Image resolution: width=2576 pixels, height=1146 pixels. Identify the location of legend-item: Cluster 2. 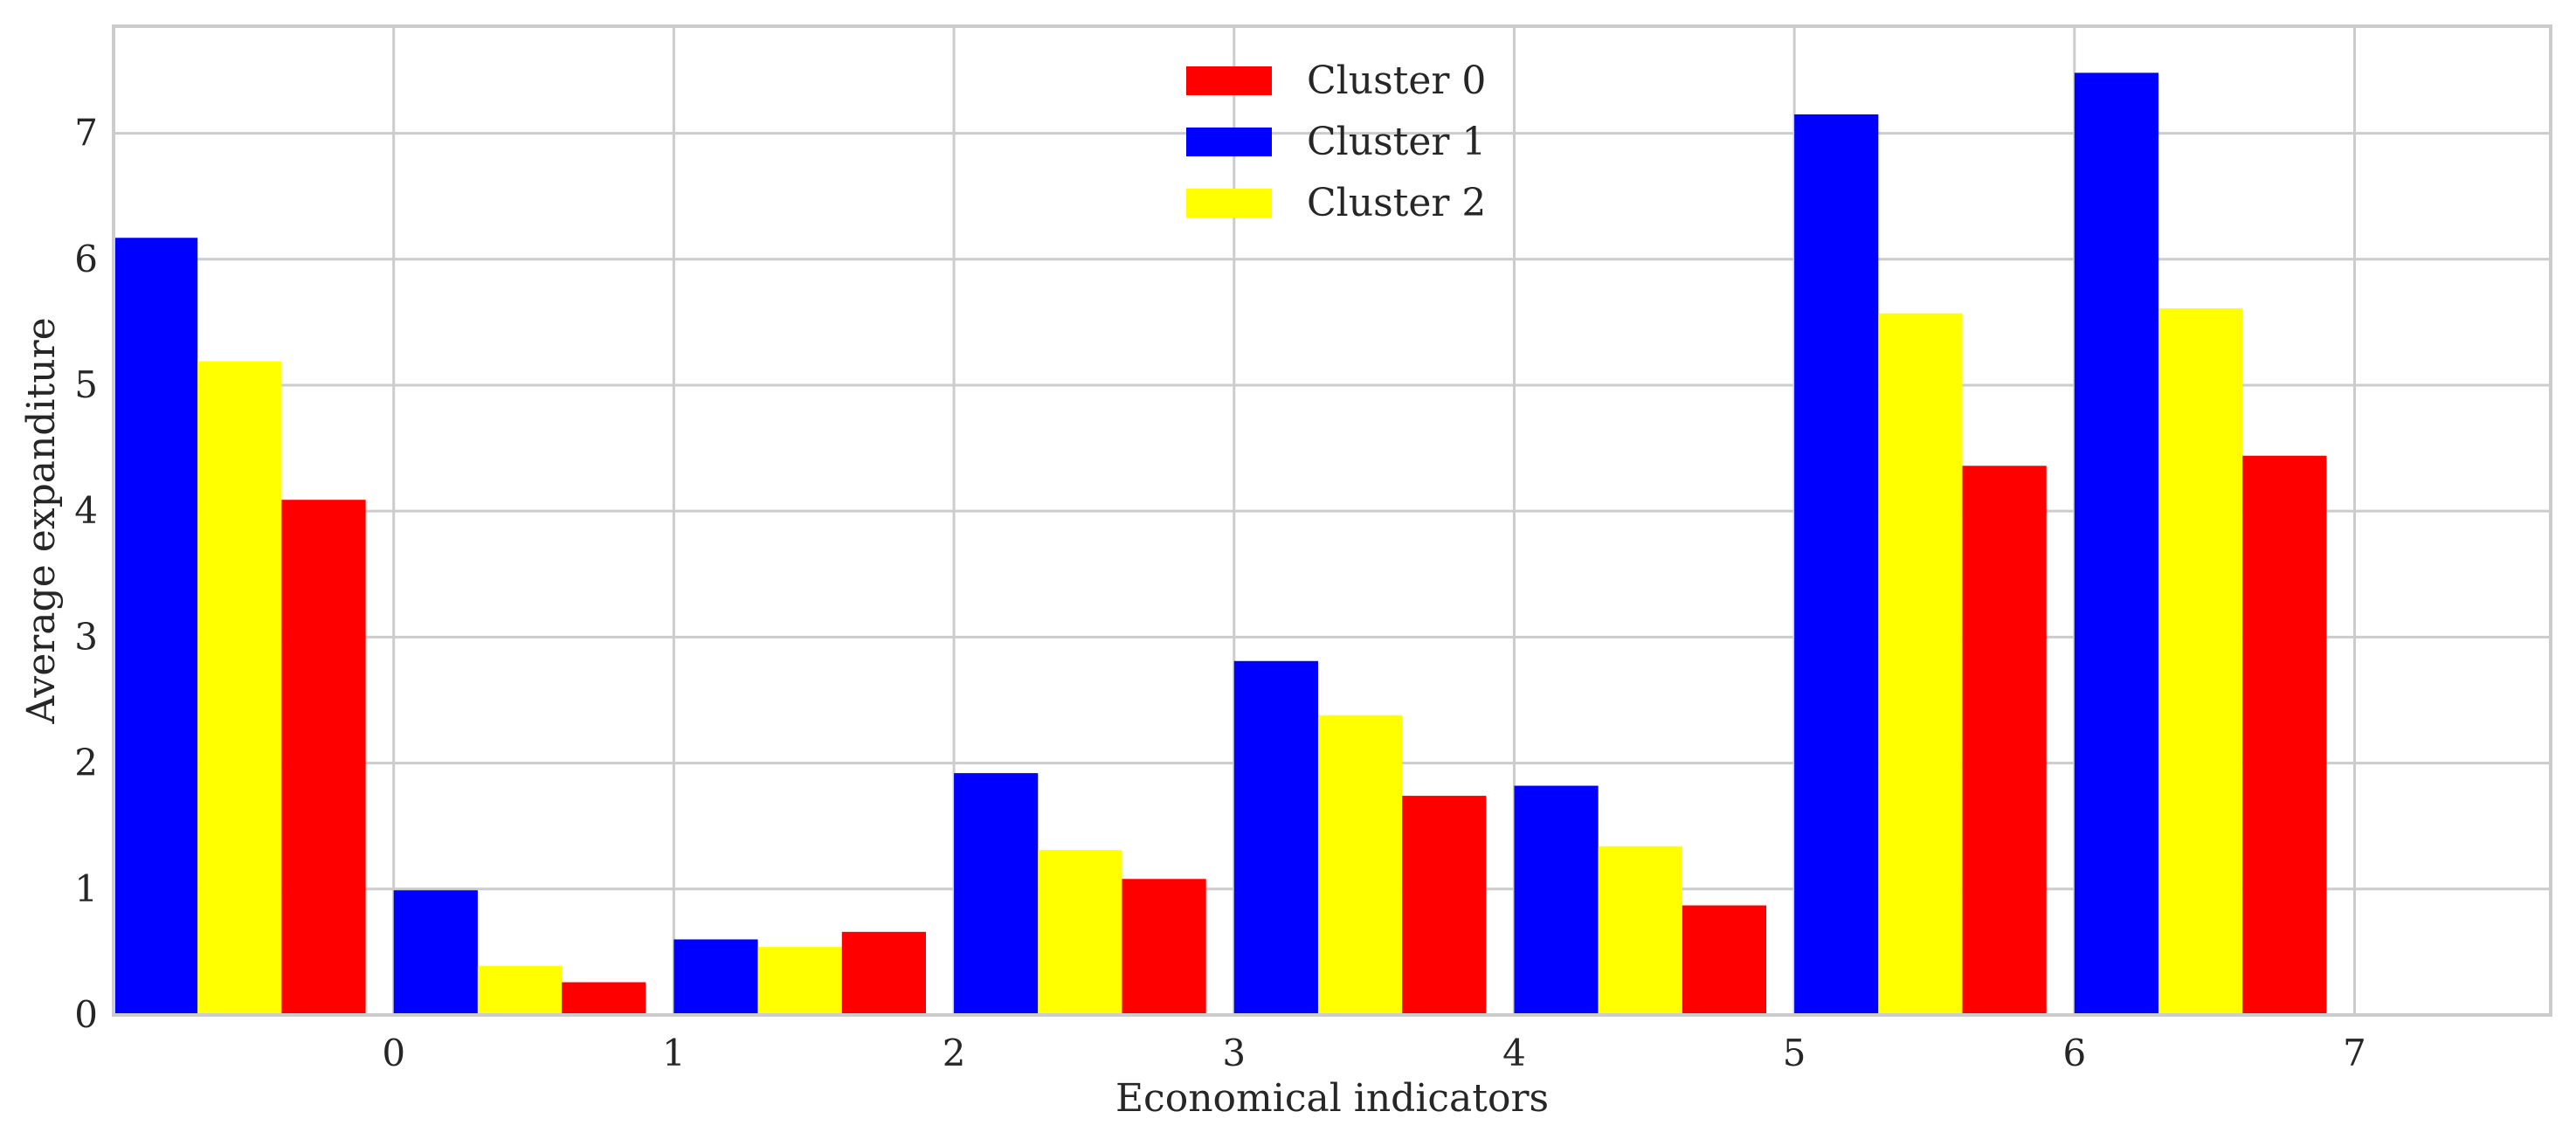
(1336, 203).